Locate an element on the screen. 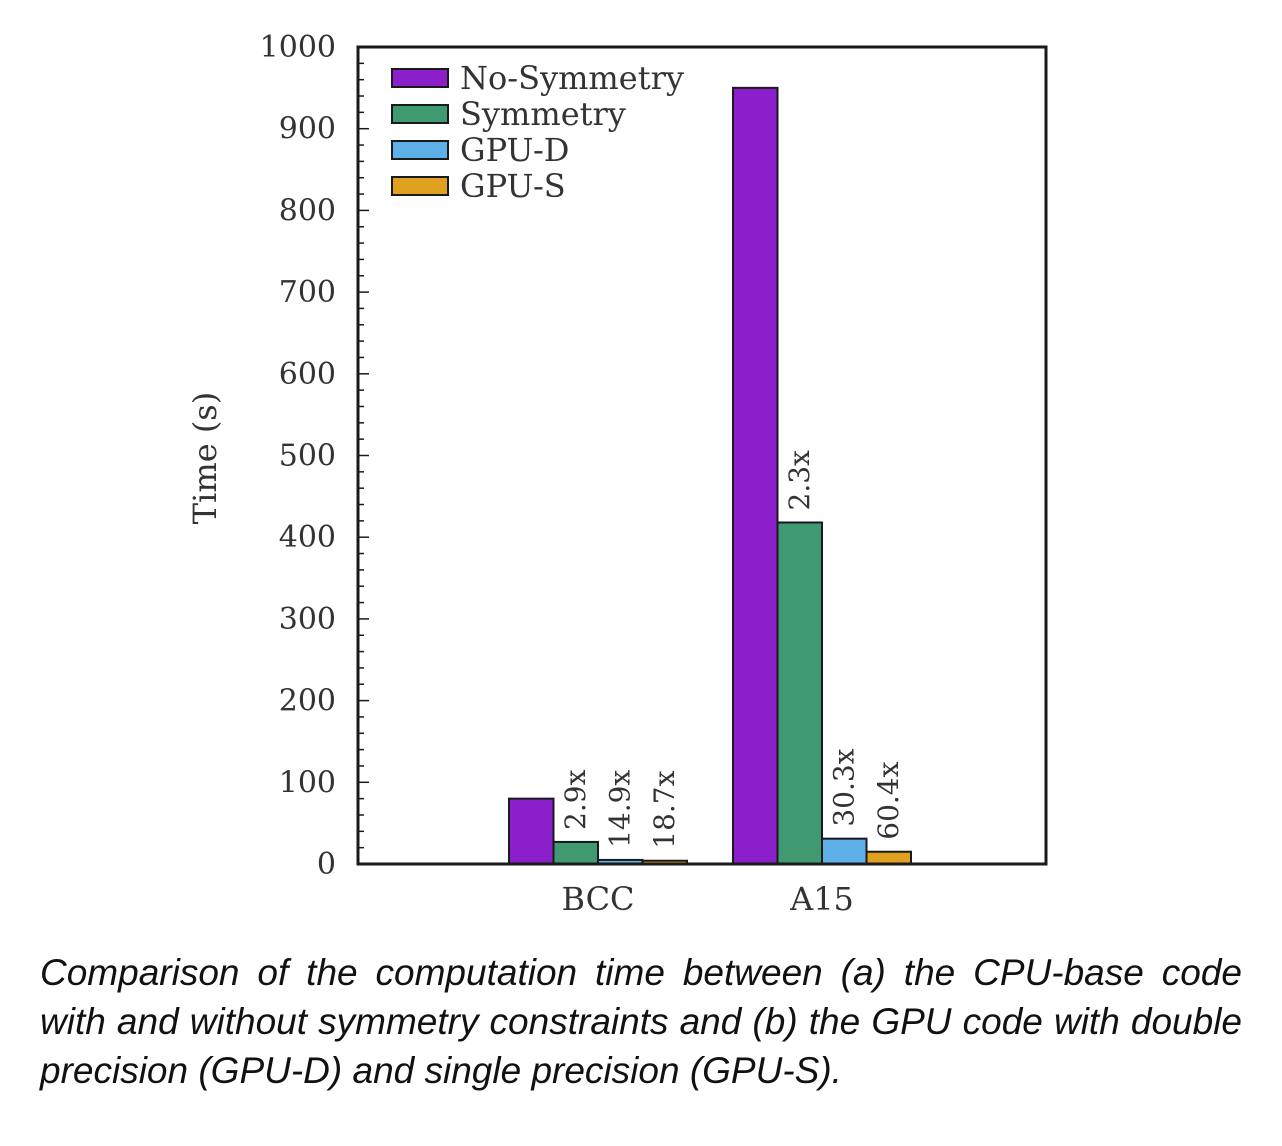 The image size is (1282, 1146). y-tick-label: 500 is located at coordinates (307, 456).